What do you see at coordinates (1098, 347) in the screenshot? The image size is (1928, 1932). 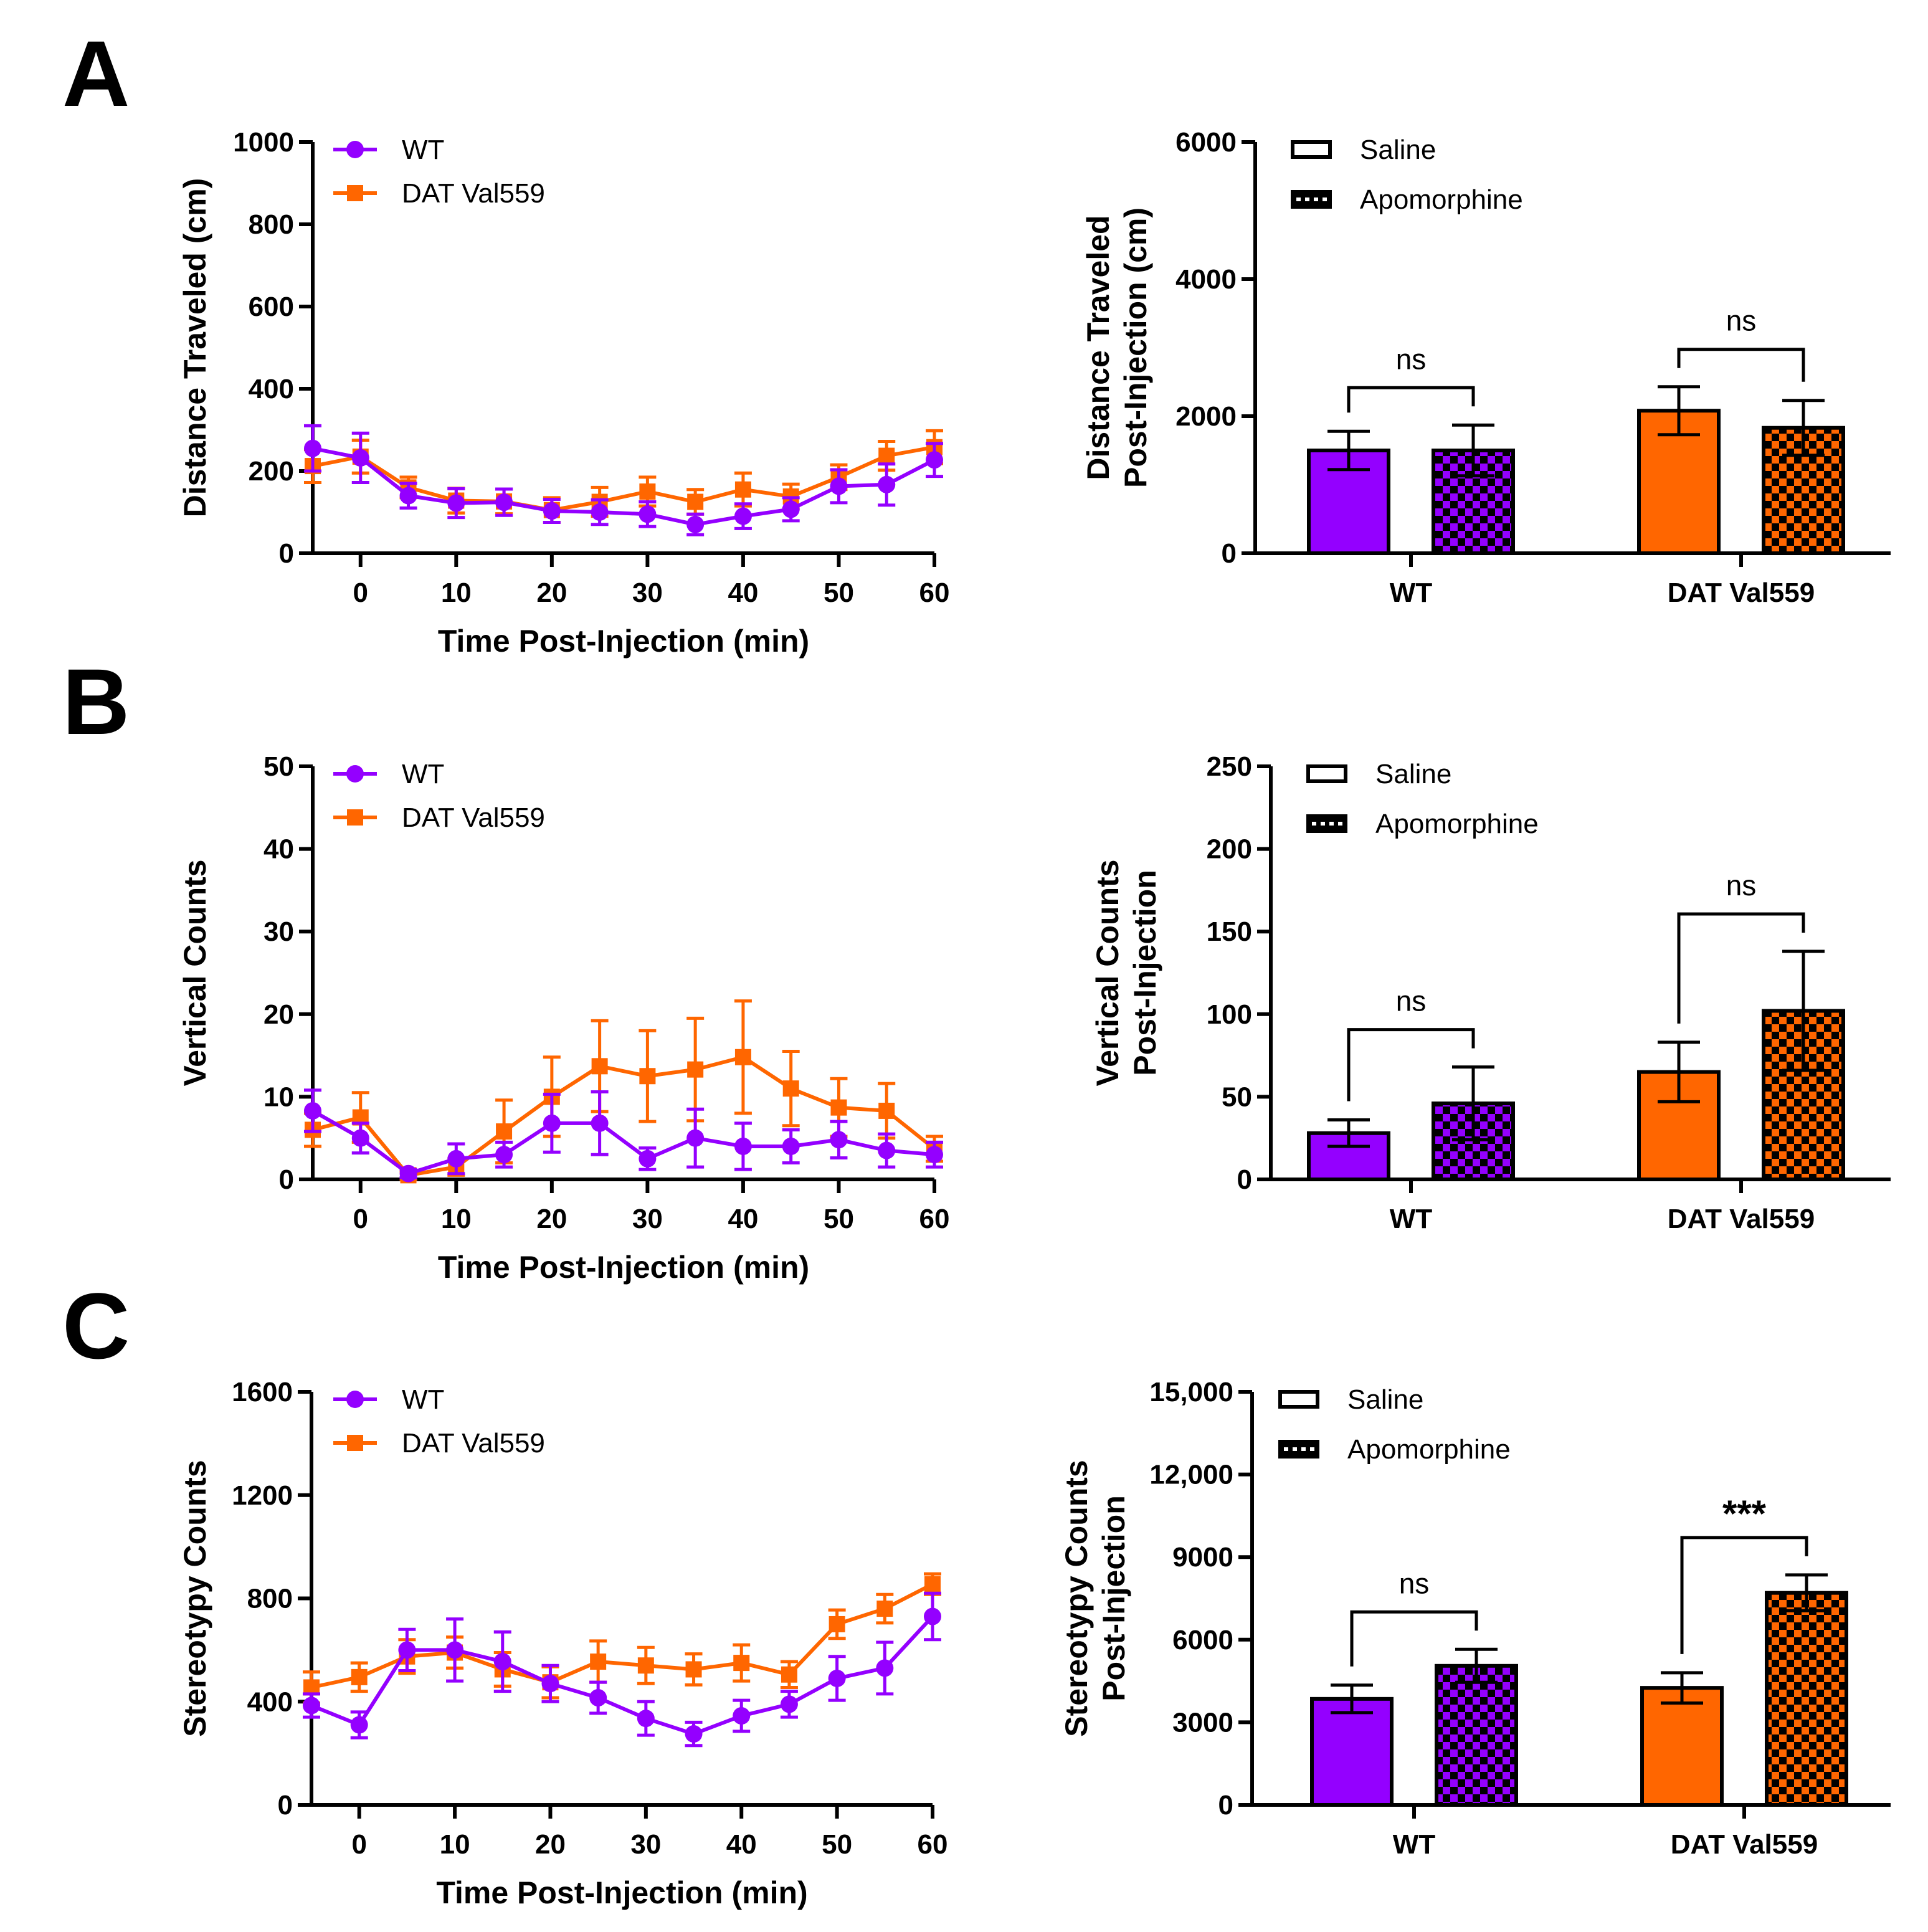 I see `y-axis-title: Distance Traveled` at bounding box center [1098, 347].